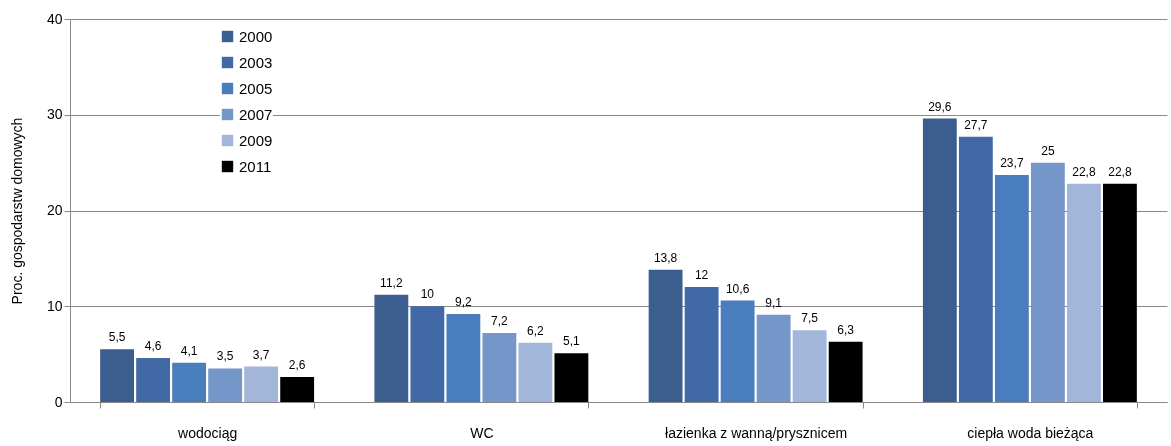 This screenshot has width=1171, height=446. What do you see at coordinates (153, 345) in the screenshot?
I see `data-label: 4,6` at bounding box center [153, 345].